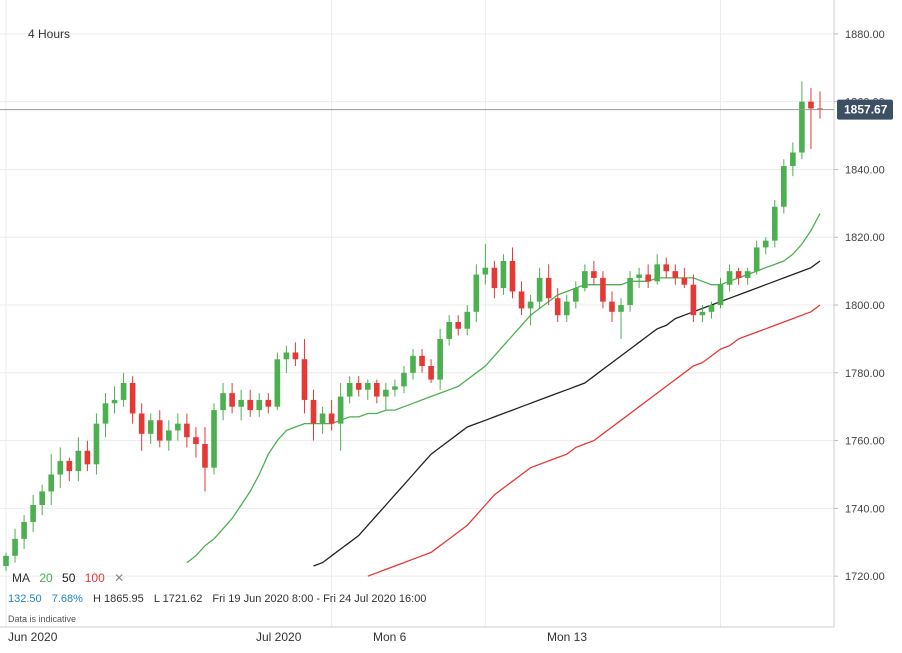 The width and height of the screenshot is (902, 653). Describe the element at coordinates (446, 109) in the screenshot. I see `current-price-layer: 1857.67` at that location.